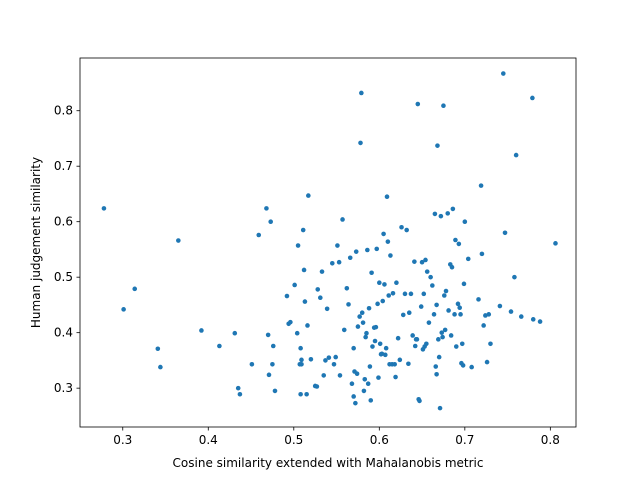 The width and height of the screenshot is (640, 480). Describe the element at coordinates (36, 242) in the screenshot. I see `y-axis-label: Human judgement similarity` at that location.